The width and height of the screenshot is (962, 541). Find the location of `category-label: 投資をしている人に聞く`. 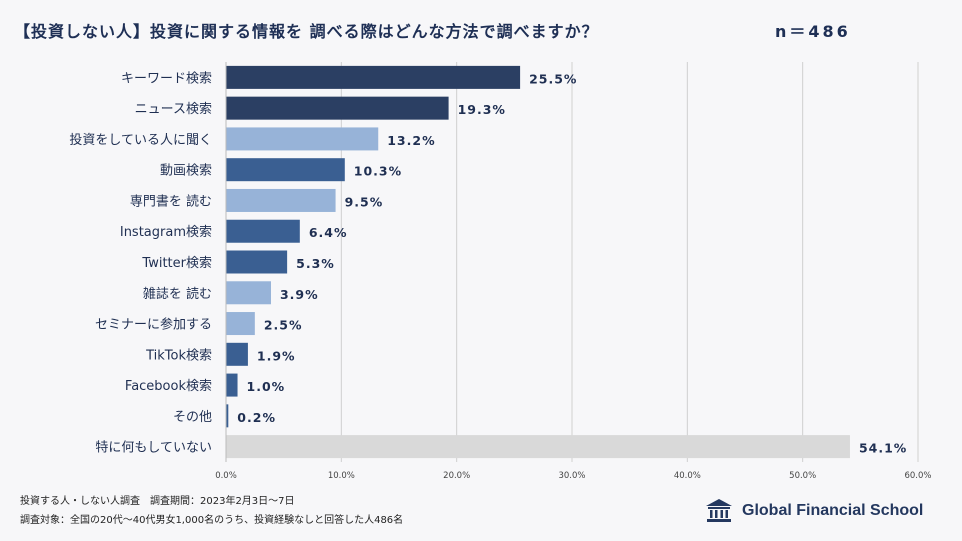

category-label: 投資をしている人に聞く is located at coordinates (140, 140).